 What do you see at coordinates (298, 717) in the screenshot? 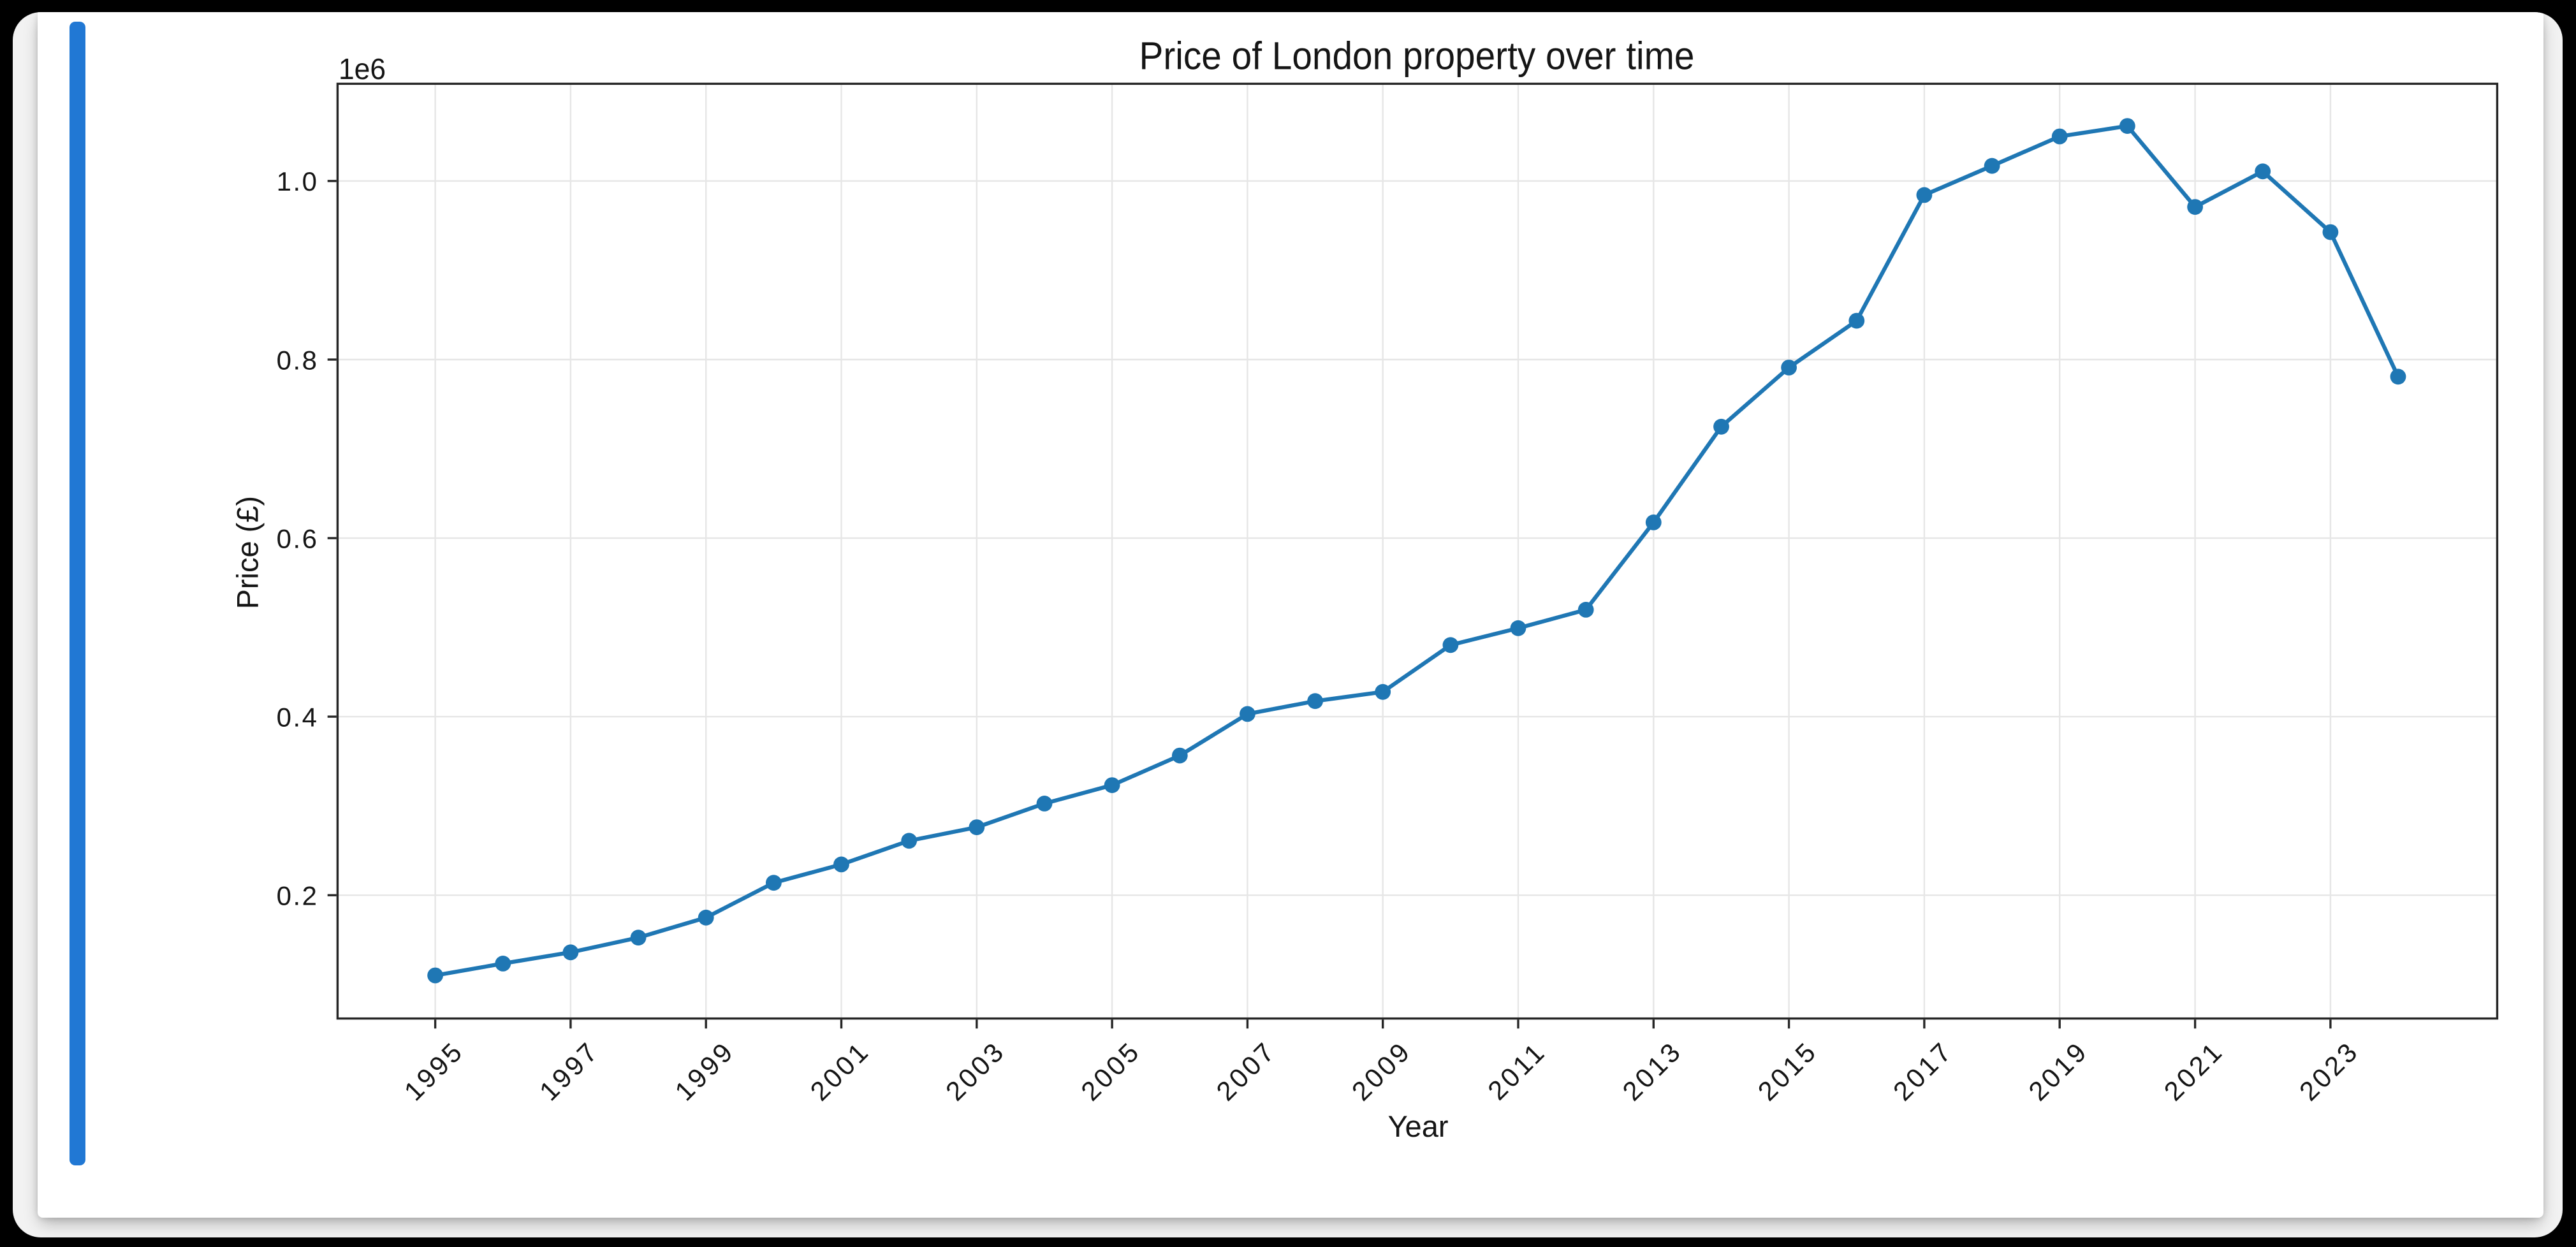
I see `svg-text: 0.4` at bounding box center [298, 717].